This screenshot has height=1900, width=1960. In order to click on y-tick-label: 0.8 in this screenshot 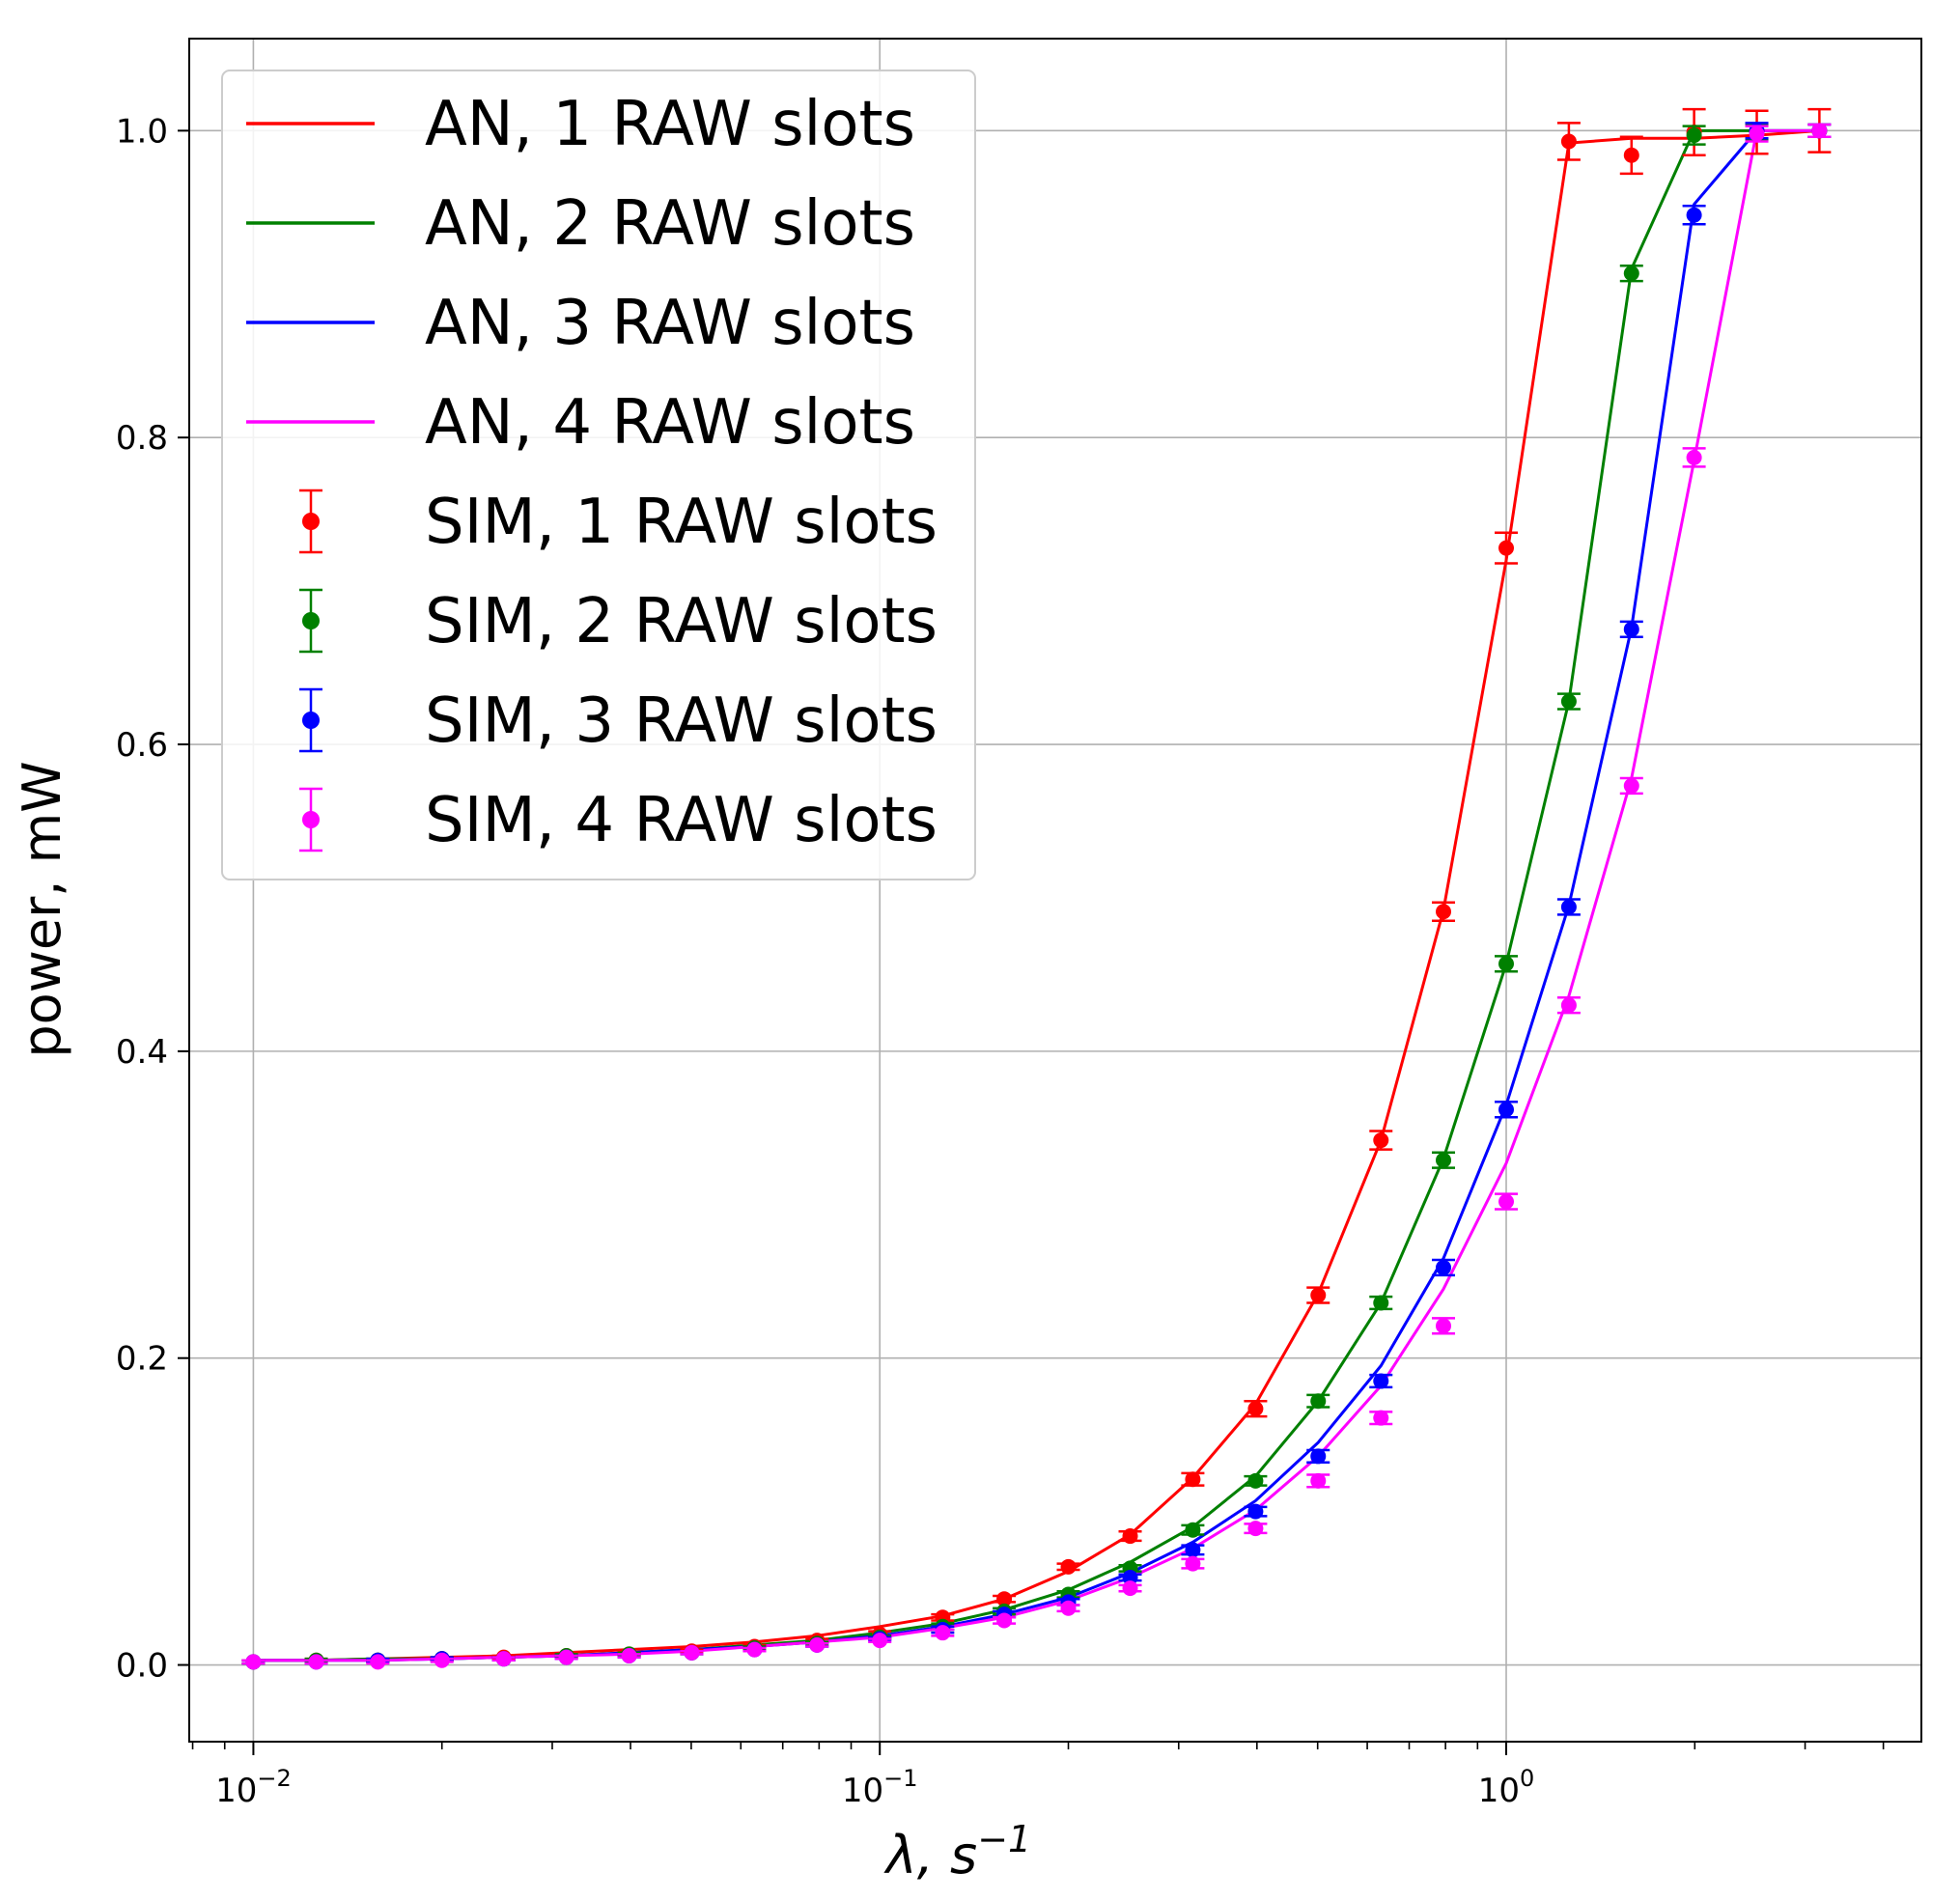, I will do `click(142, 438)`.